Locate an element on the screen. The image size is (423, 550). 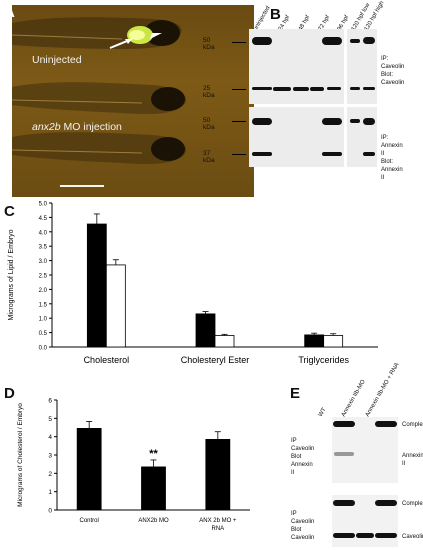
kda-label: 37 kDa is located at coordinates (209, 157).